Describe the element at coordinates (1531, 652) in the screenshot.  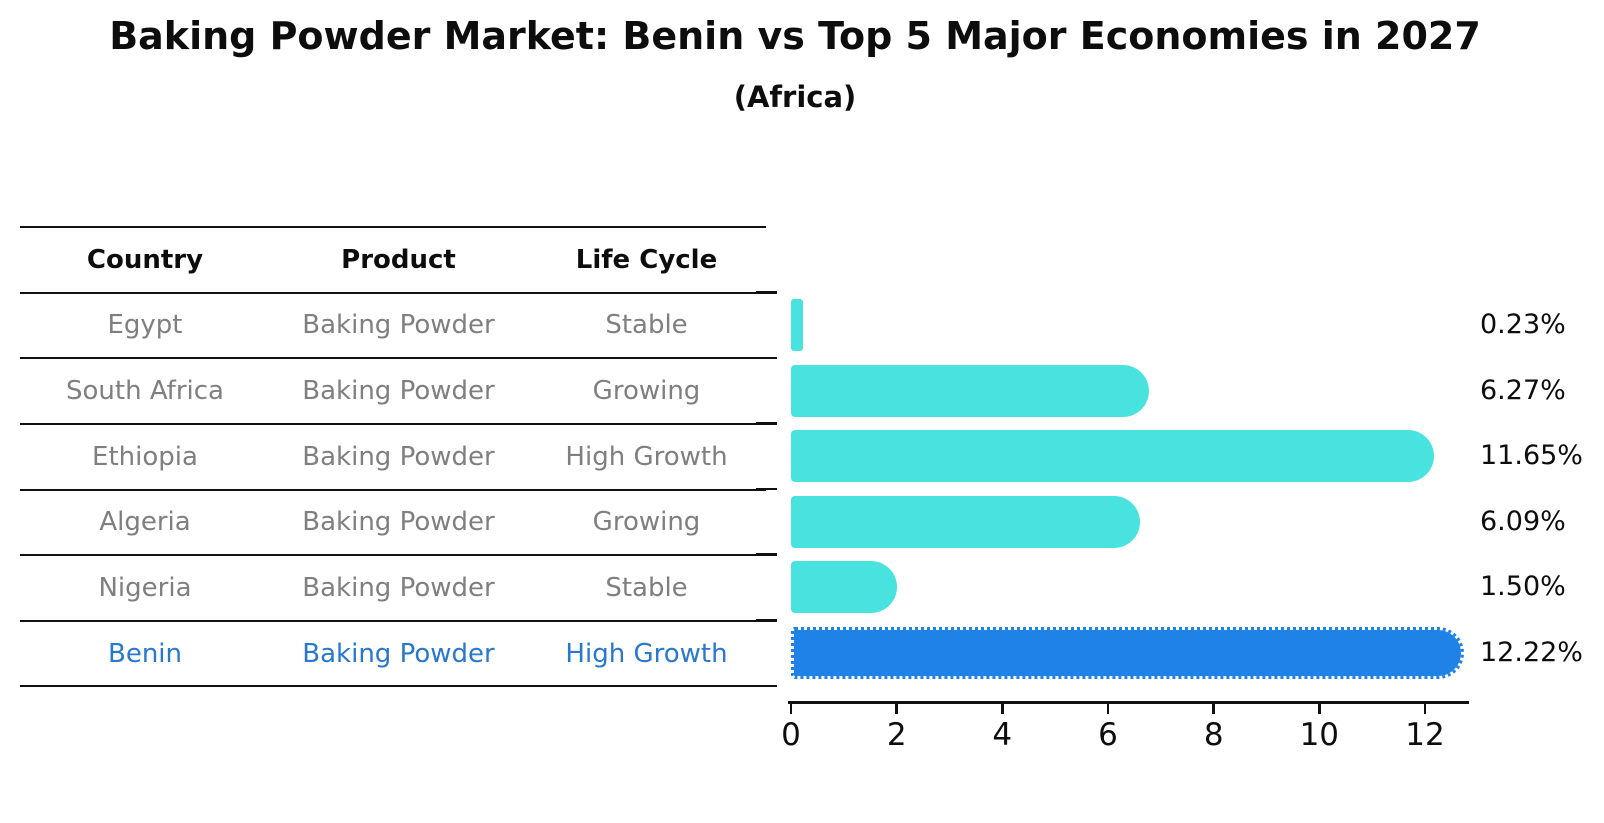
I see `value-label-benin: 12.22%` at that location.